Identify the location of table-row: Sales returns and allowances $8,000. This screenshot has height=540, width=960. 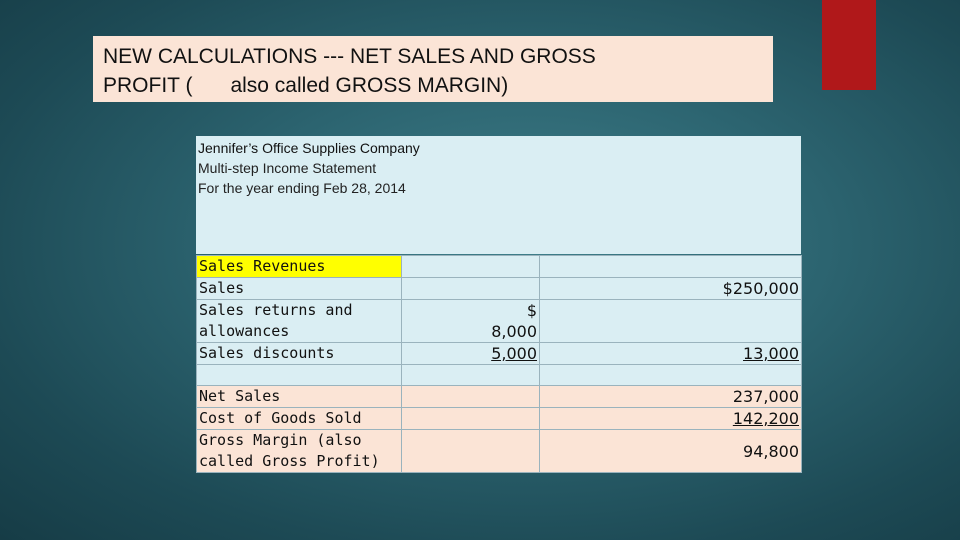
(499, 321).